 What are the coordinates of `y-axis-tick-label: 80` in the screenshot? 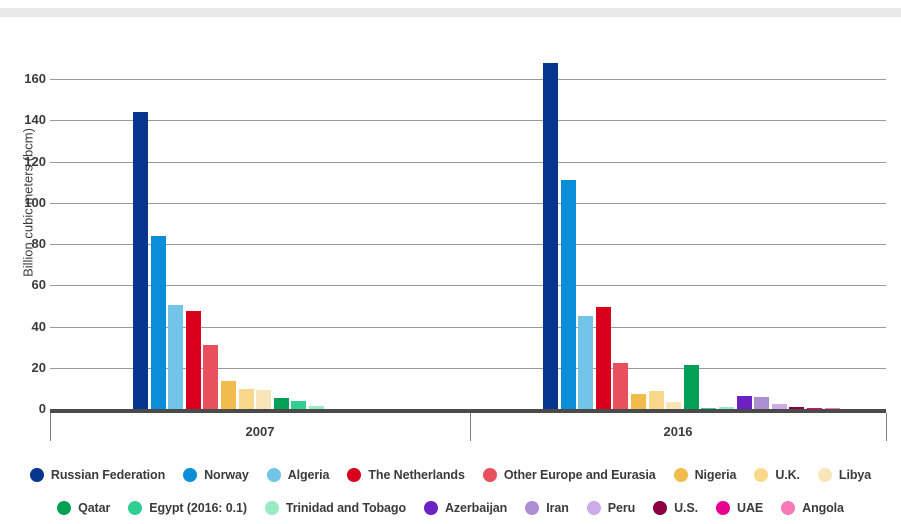 It's located at (38, 243).